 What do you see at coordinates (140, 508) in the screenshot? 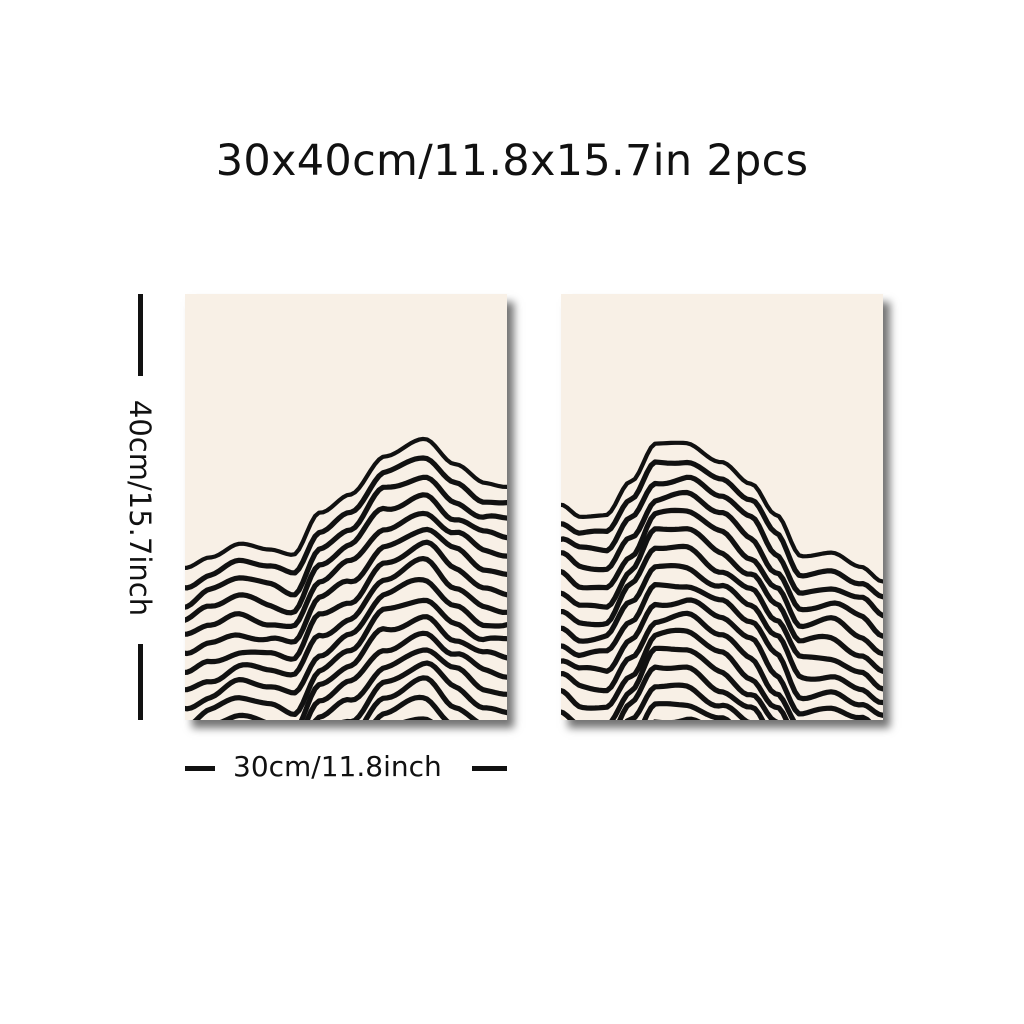
I see `height-dimension-label: 40cm/15.7inch` at bounding box center [140, 508].